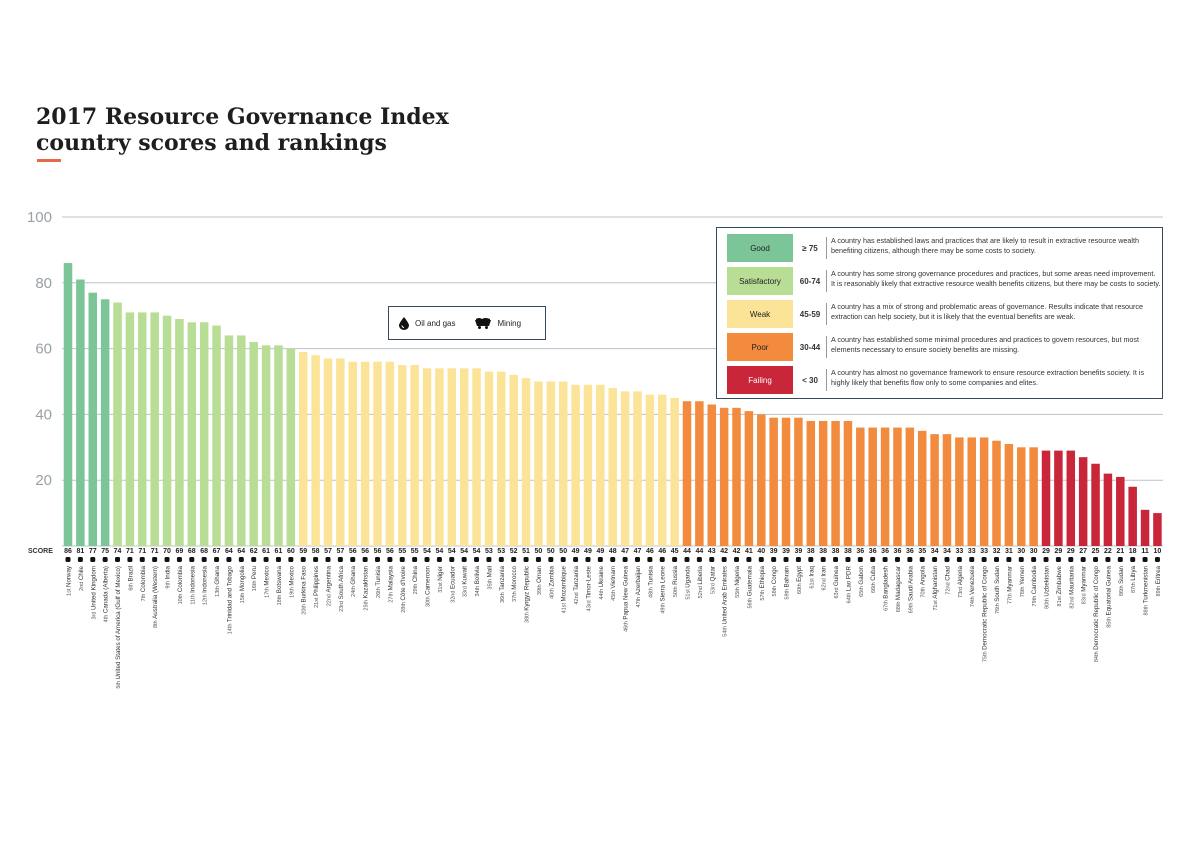 The image size is (1200, 848). Describe the element at coordinates (1108, 590) in the screenshot. I see `country-name: Equatorial Guinea` at that location.